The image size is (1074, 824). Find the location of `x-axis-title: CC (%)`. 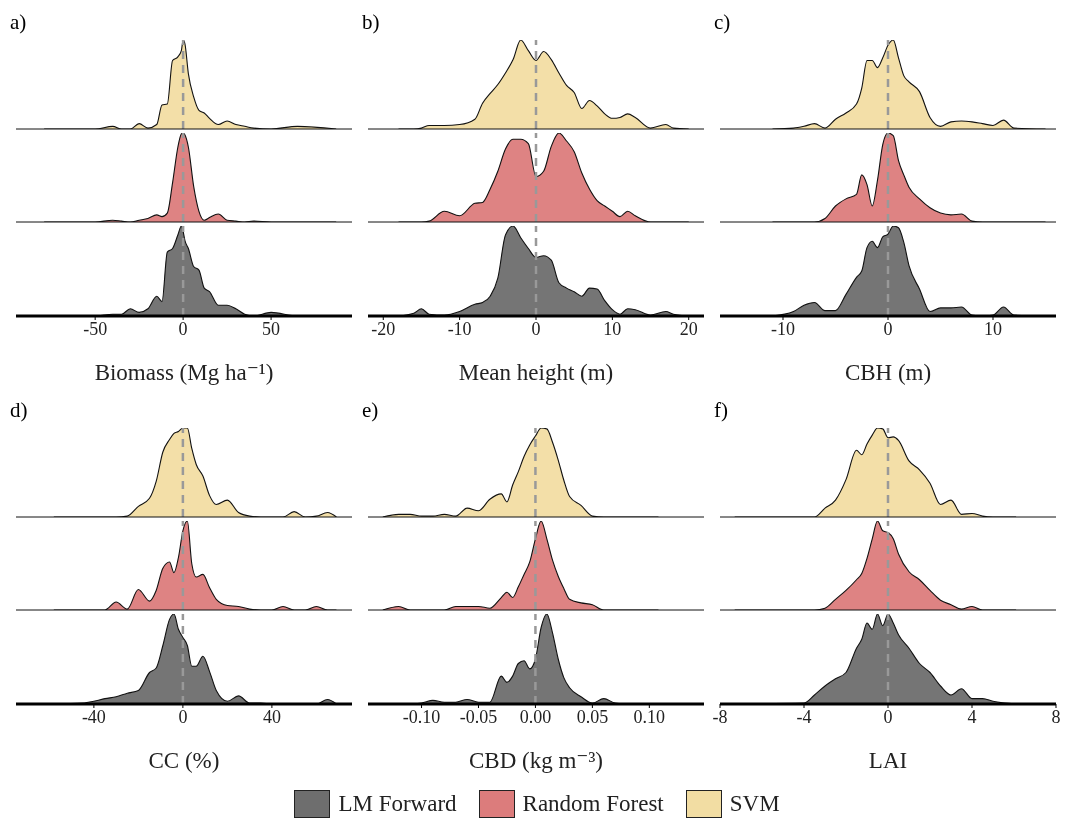

x-axis-title: CC (%) is located at coordinates (184, 760).